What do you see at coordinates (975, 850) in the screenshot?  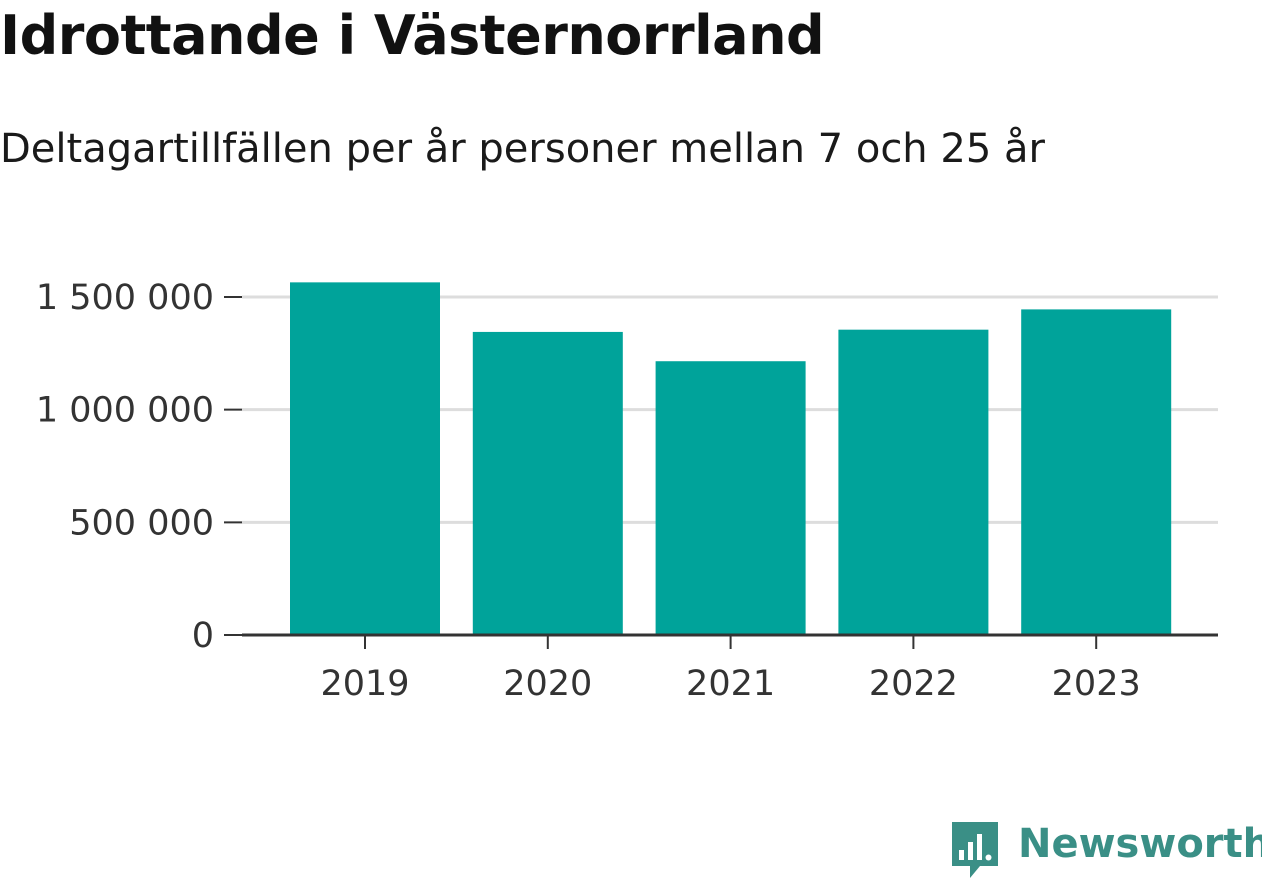 I see `newsworthy-logo-icon` at bounding box center [975, 850].